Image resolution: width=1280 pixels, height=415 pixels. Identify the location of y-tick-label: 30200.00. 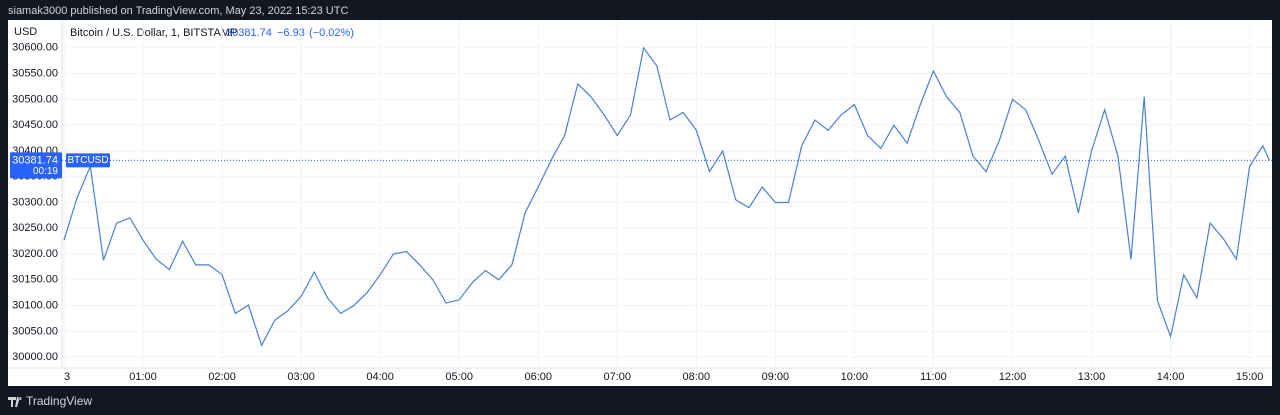
(35, 254).